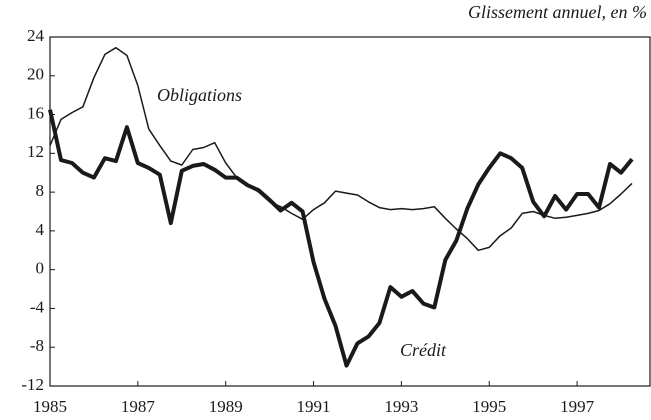 Image resolution: width=651 pixels, height=420 pixels. What do you see at coordinates (40, 268) in the screenshot?
I see `y-tick-label: 0` at bounding box center [40, 268].